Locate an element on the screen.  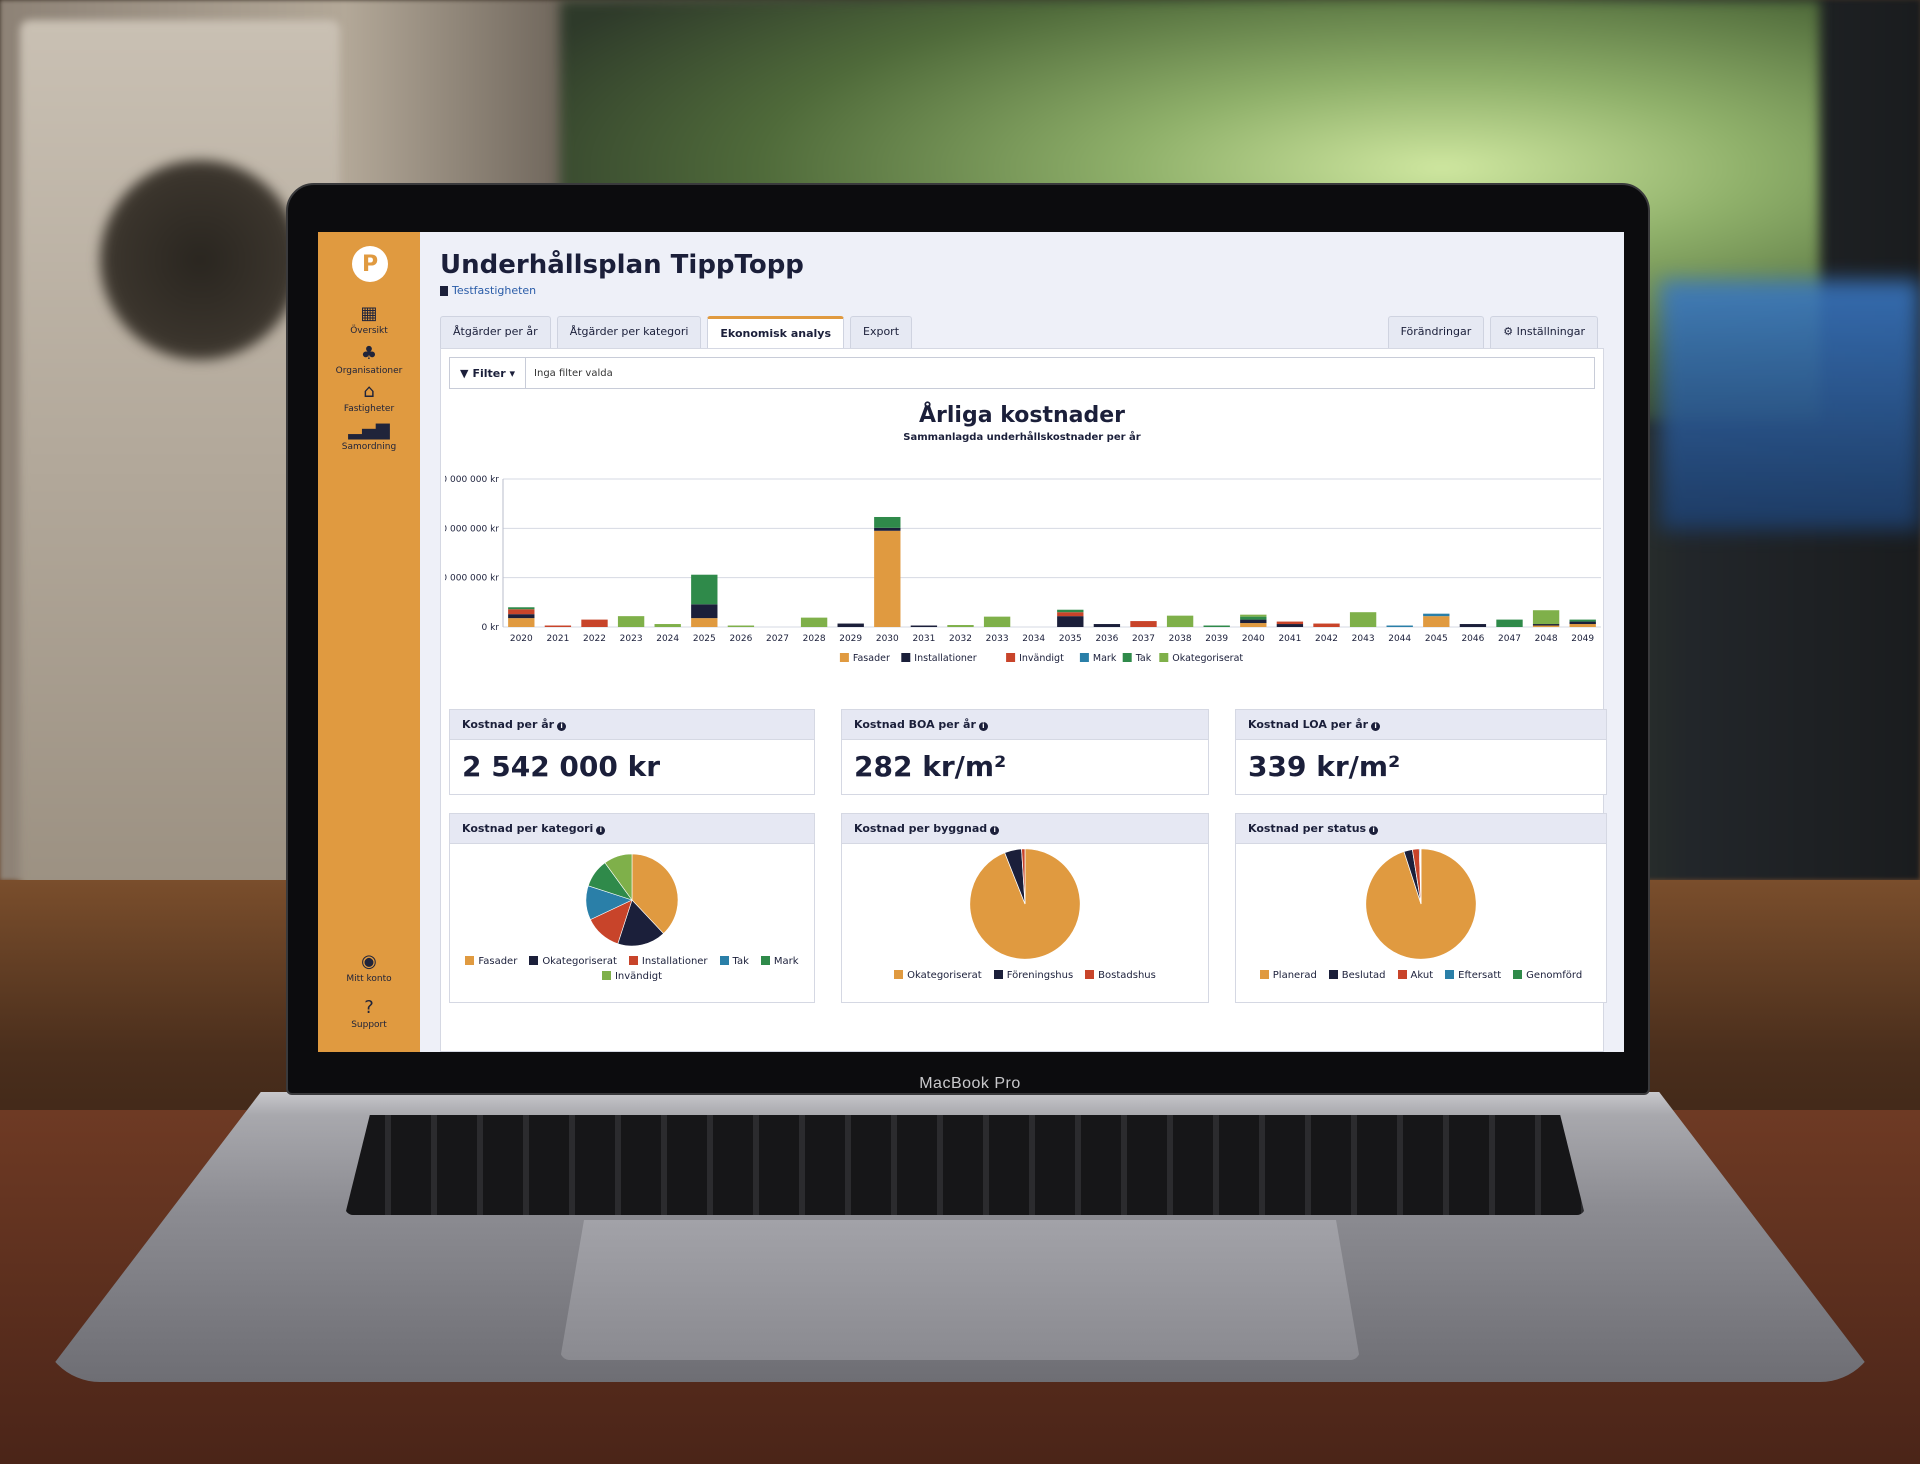
filter-button: ▼ Filter ▾ is located at coordinates (488, 373).